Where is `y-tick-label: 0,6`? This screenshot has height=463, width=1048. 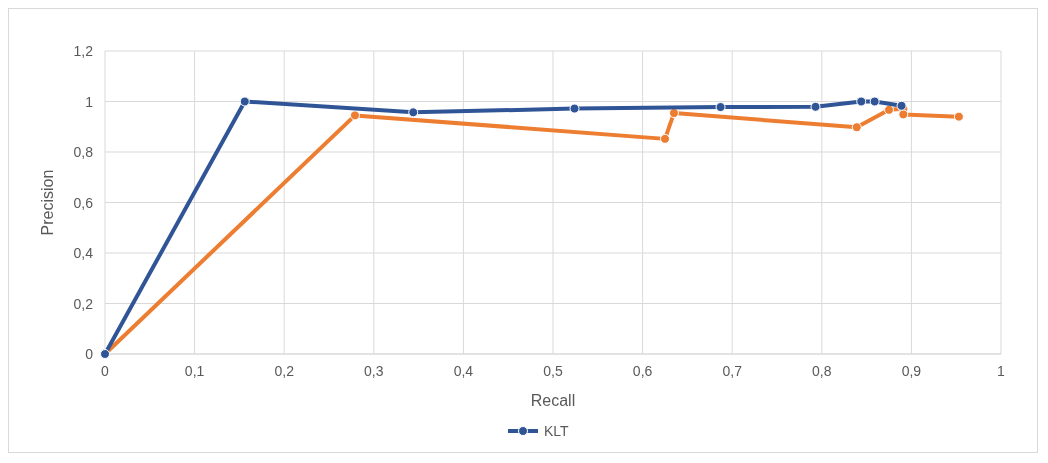
y-tick-label: 0,6 is located at coordinates (83, 202).